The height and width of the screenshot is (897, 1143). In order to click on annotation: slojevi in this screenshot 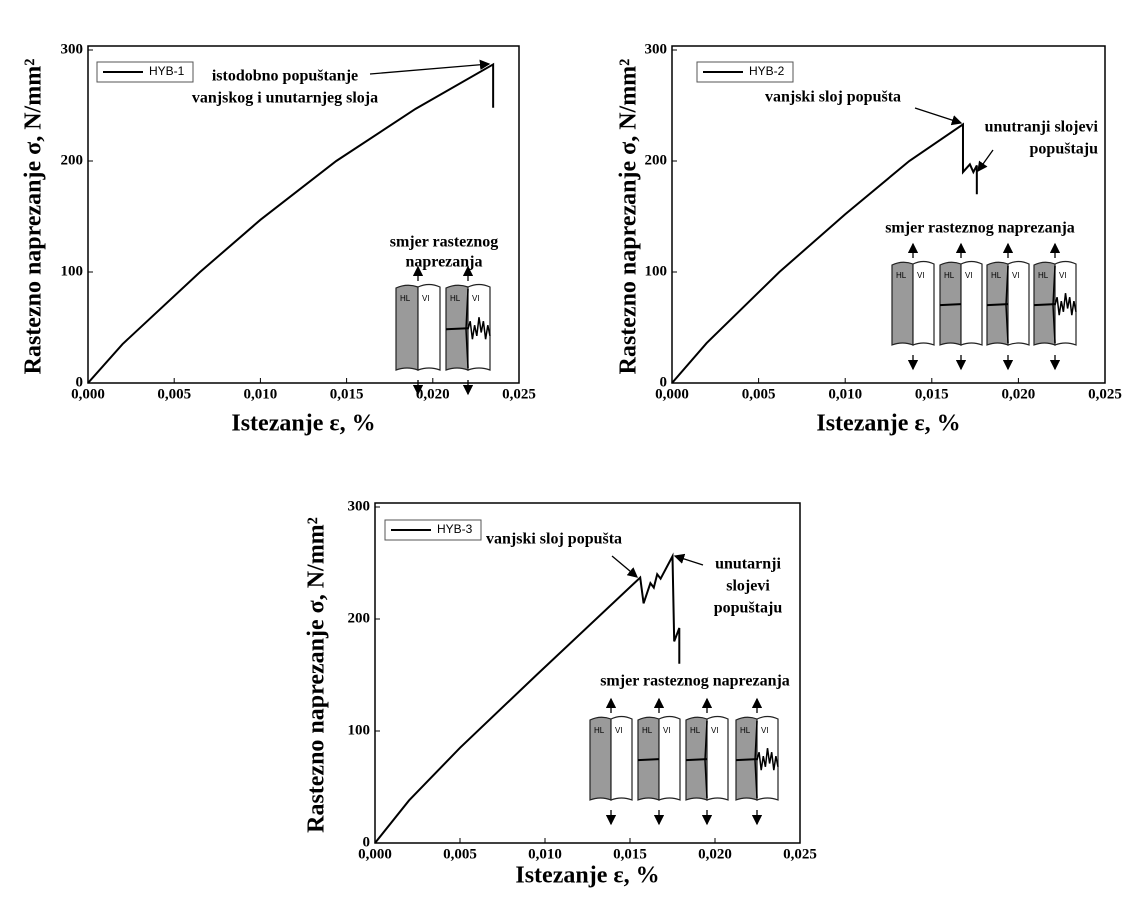, I will do `click(748, 586)`.